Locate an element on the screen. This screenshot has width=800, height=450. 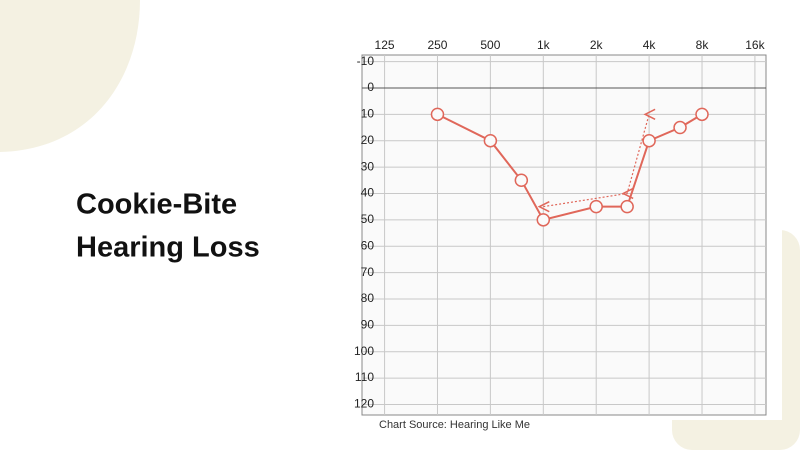
x-tick-label: 125 is located at coordinates (385, 45).